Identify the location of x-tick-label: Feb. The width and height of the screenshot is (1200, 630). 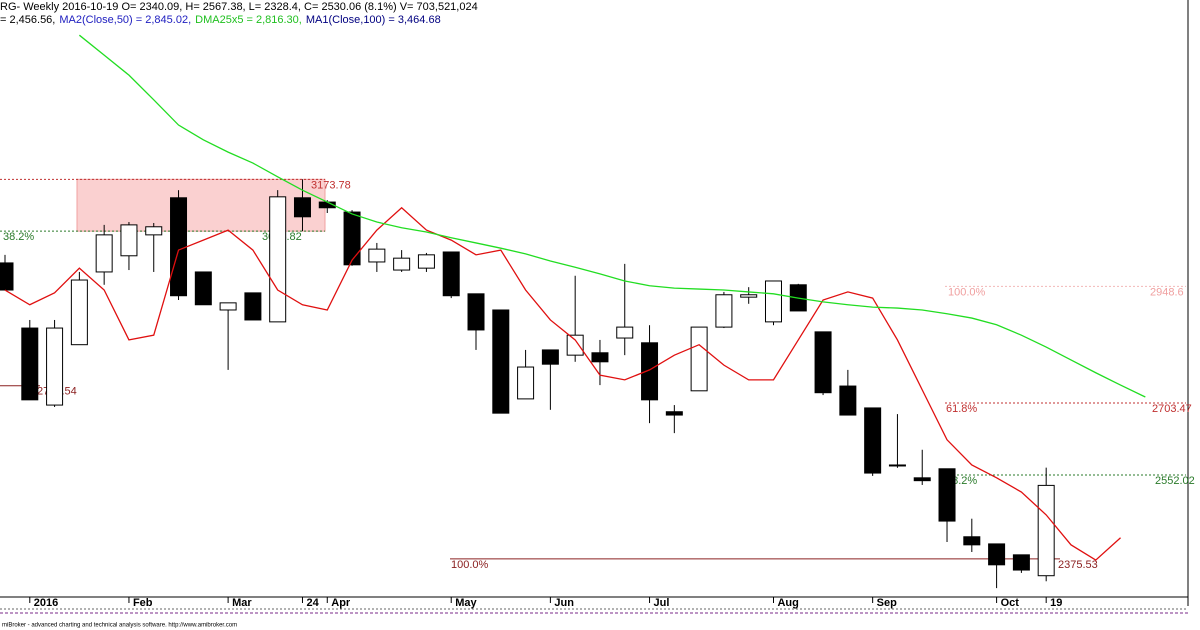
(143, 603).